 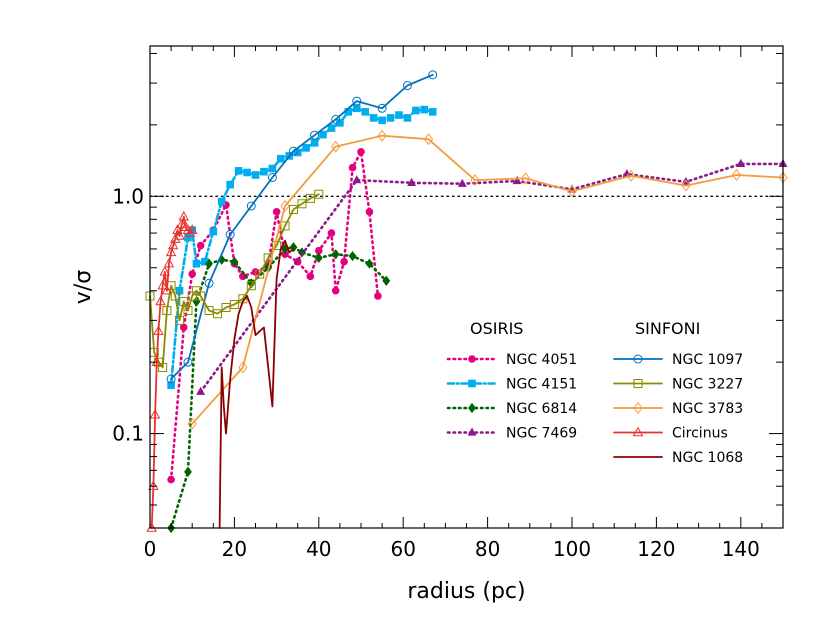 What do you see at coordinates (541, 434) in the screenshot?
I see `legend-label-ngc-7469: NGC 7469` at bounding box center [541, 434].